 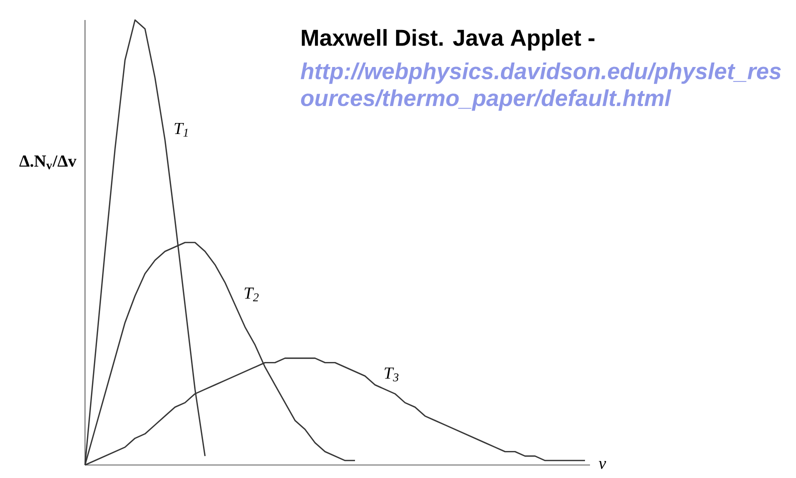 I want to click on annotation: http://webphysics.davidson.edu/physlet_resources/thermo_paper/default.html, so click(x=540, y=86).